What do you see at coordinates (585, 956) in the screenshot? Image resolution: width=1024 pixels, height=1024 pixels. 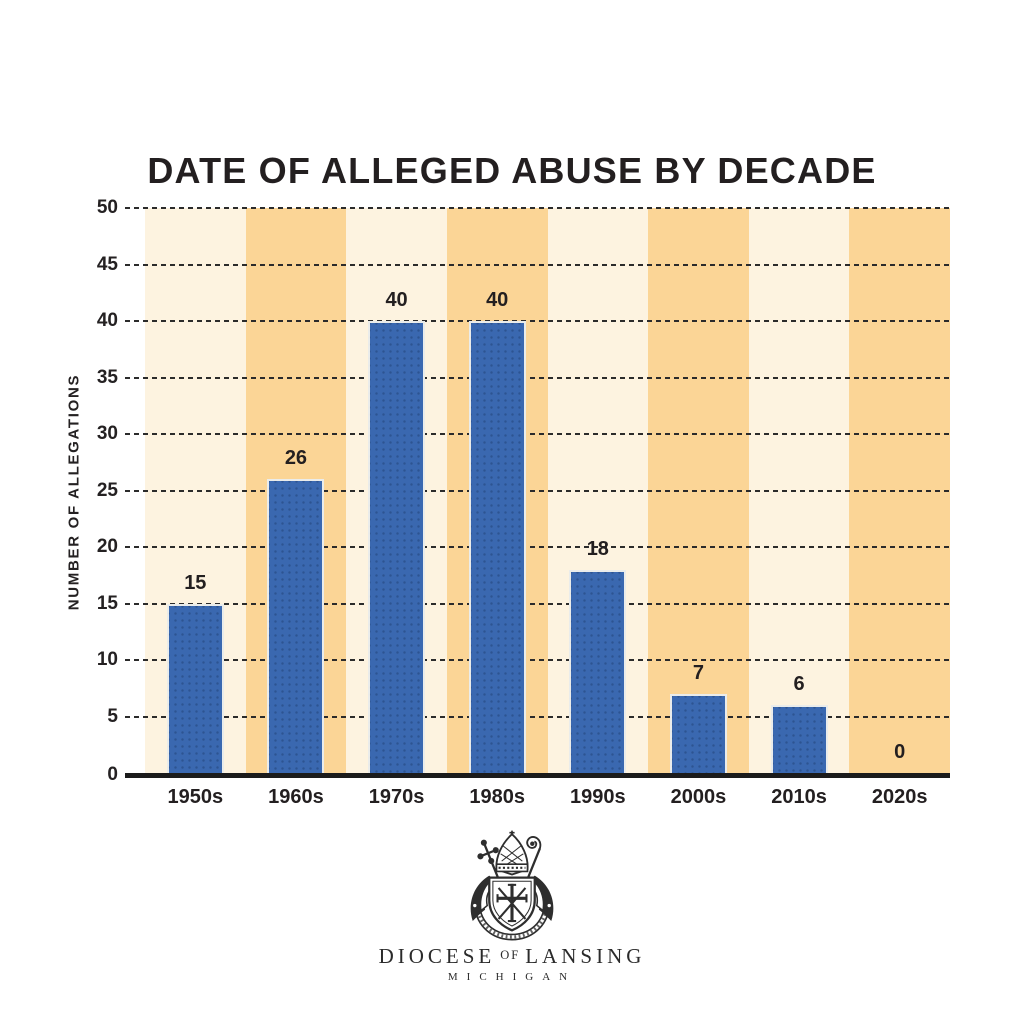 I see `logo-word-lansing: LANSING` at bounding box center [585, 956].